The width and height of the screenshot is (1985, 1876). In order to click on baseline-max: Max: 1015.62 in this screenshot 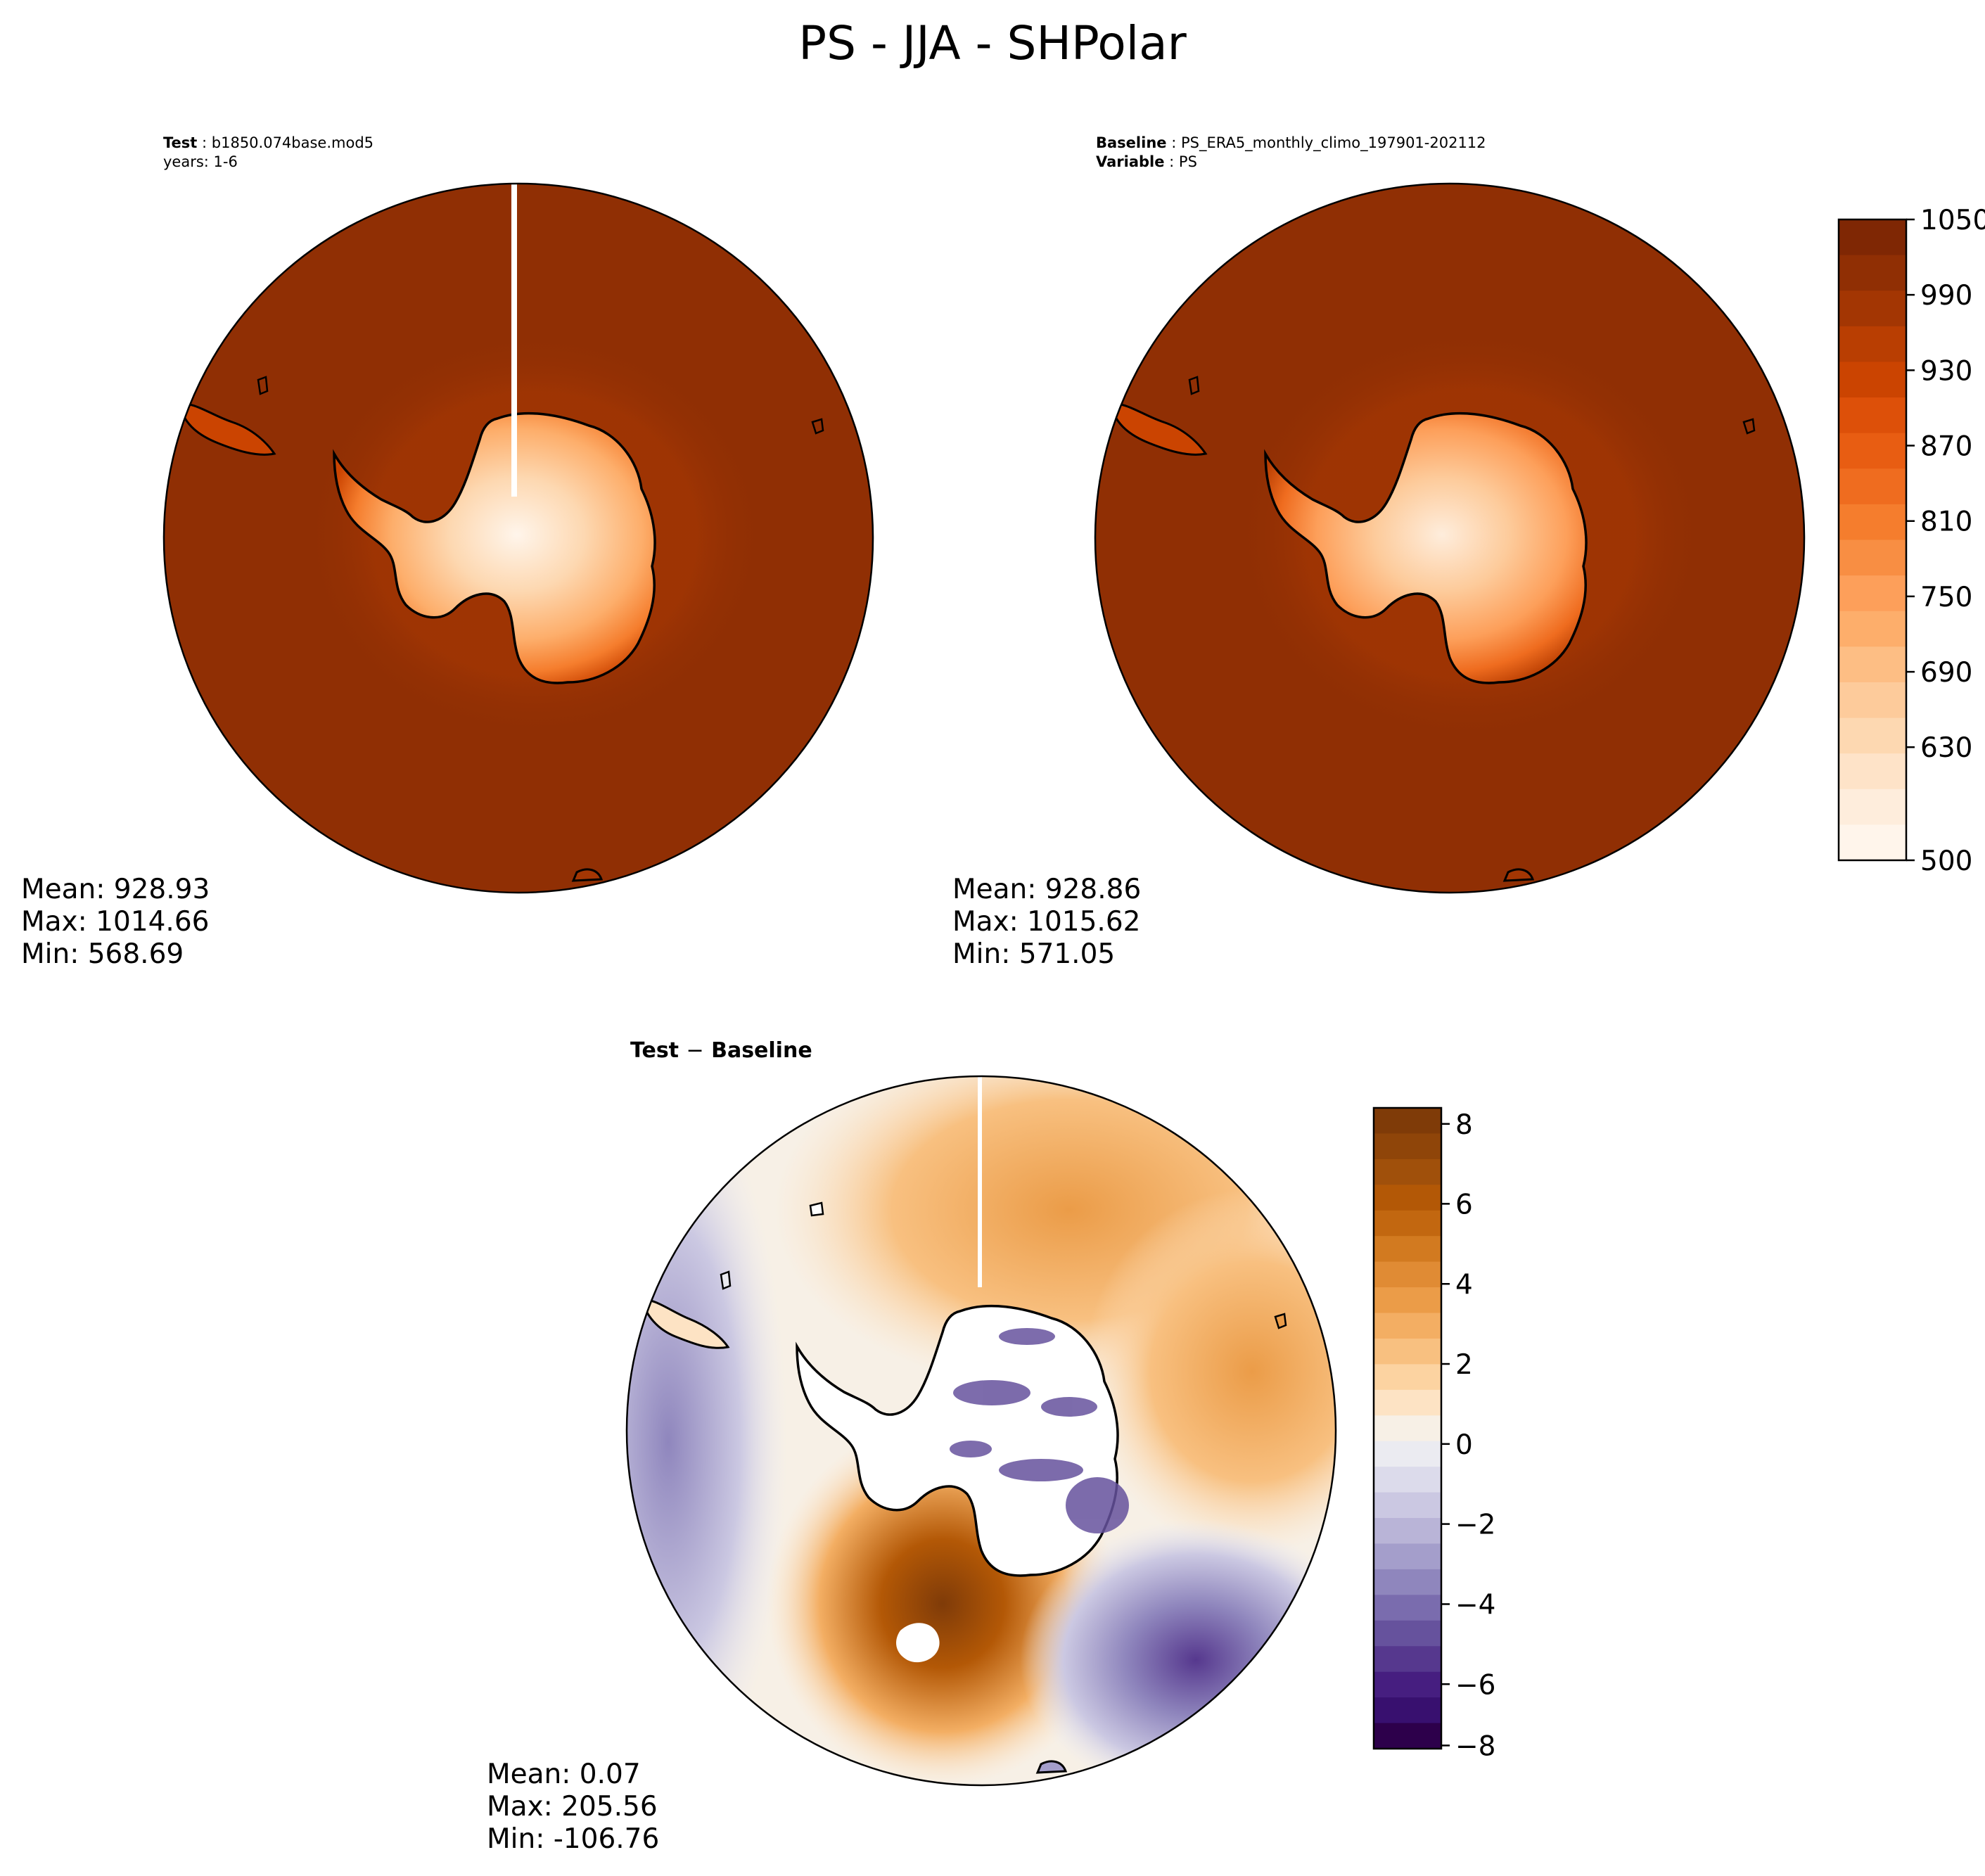, I will do `click(1046, 922)`.